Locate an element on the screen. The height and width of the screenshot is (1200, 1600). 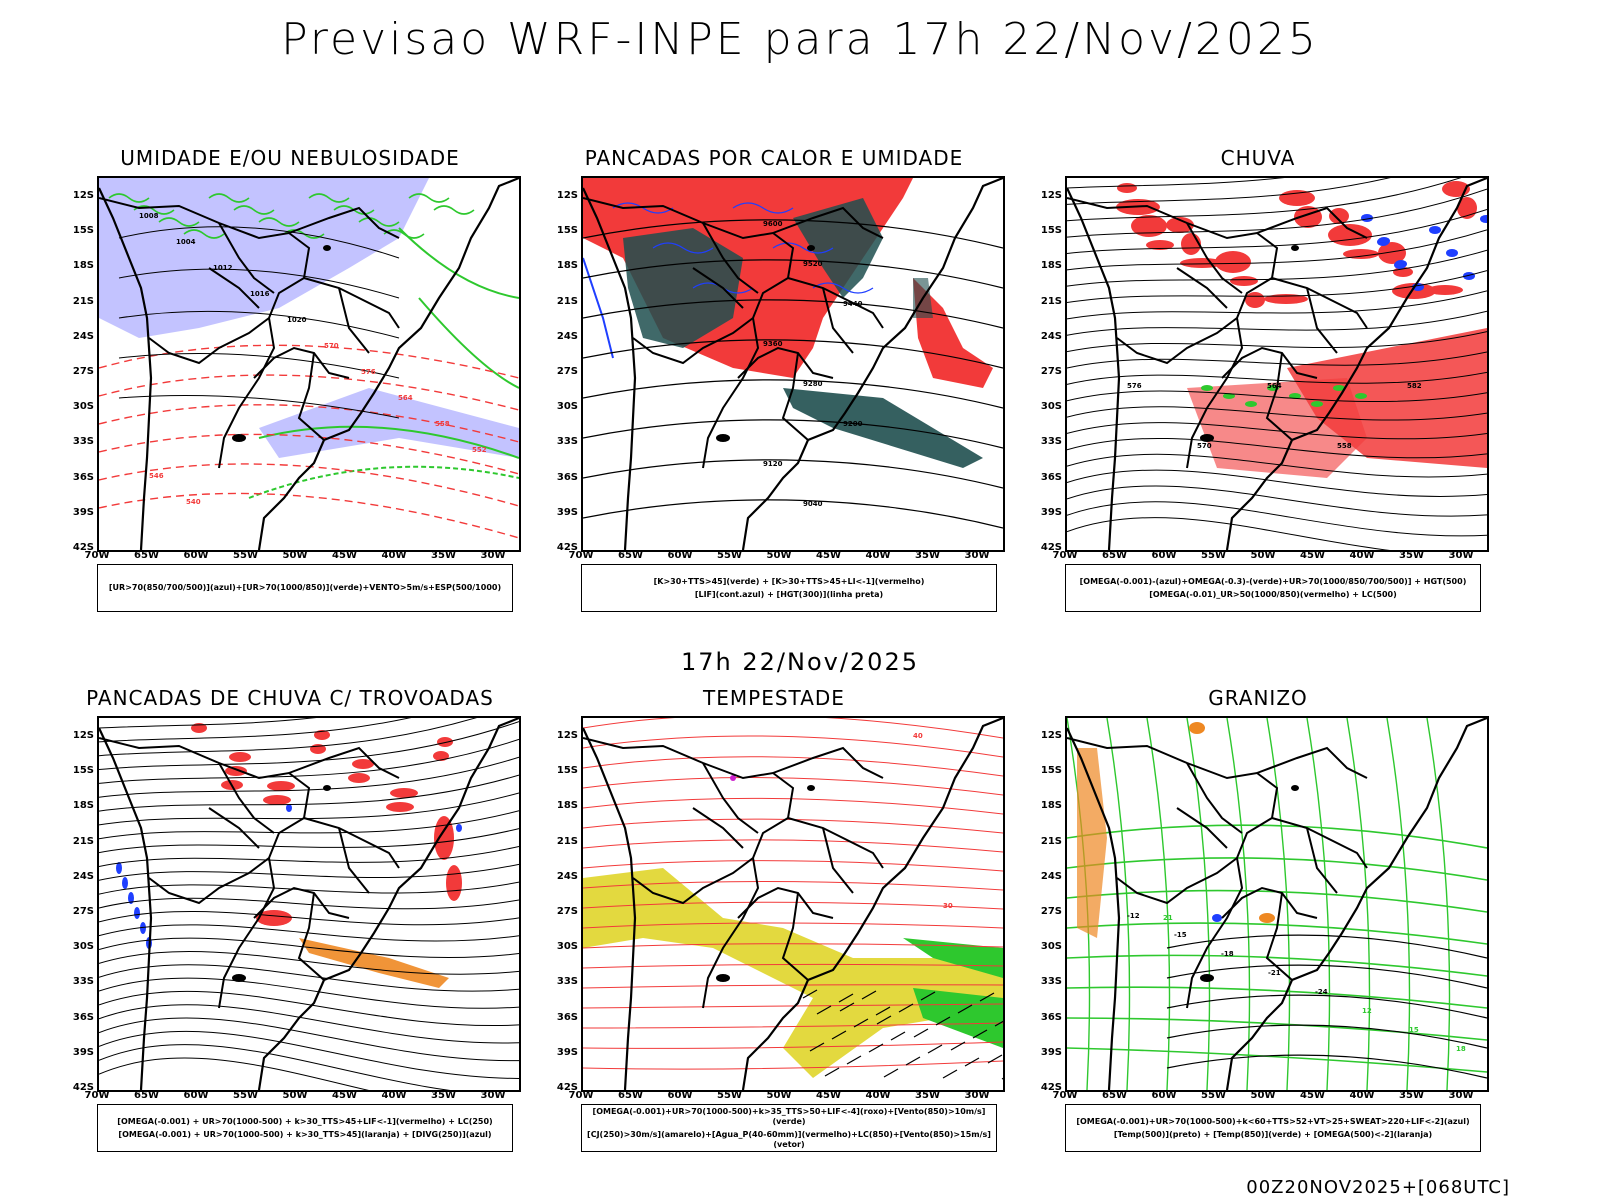
lon-tick-label: 35W is located at coordinates (927, 555).